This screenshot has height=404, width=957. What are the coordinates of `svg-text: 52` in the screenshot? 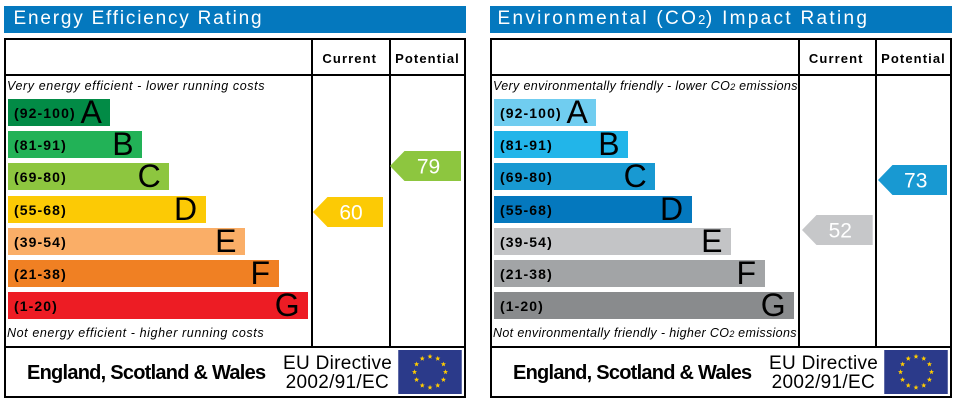 It's located at (839, 231).